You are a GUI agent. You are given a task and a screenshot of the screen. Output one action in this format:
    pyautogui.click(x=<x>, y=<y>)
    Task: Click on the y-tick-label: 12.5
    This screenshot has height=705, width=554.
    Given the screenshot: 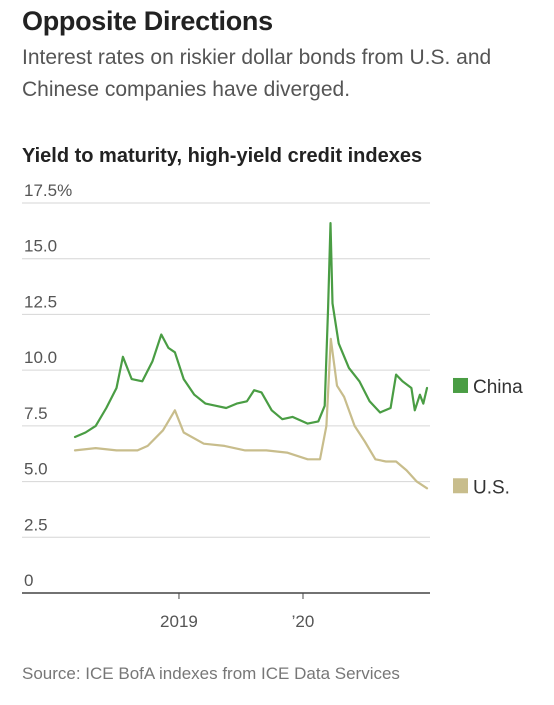 What is the action you would take?
    pyautogui.click(x=40, y=301)
    